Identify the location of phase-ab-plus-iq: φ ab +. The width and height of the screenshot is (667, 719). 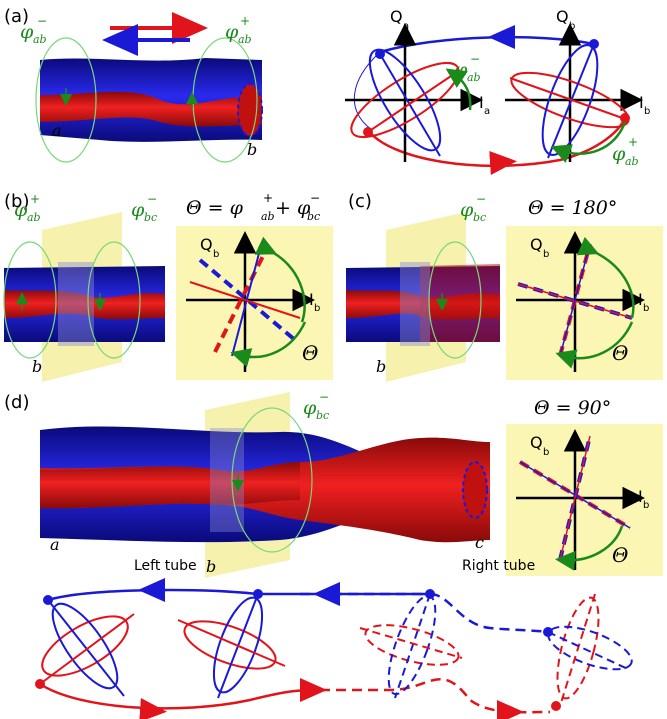
(625, 151).